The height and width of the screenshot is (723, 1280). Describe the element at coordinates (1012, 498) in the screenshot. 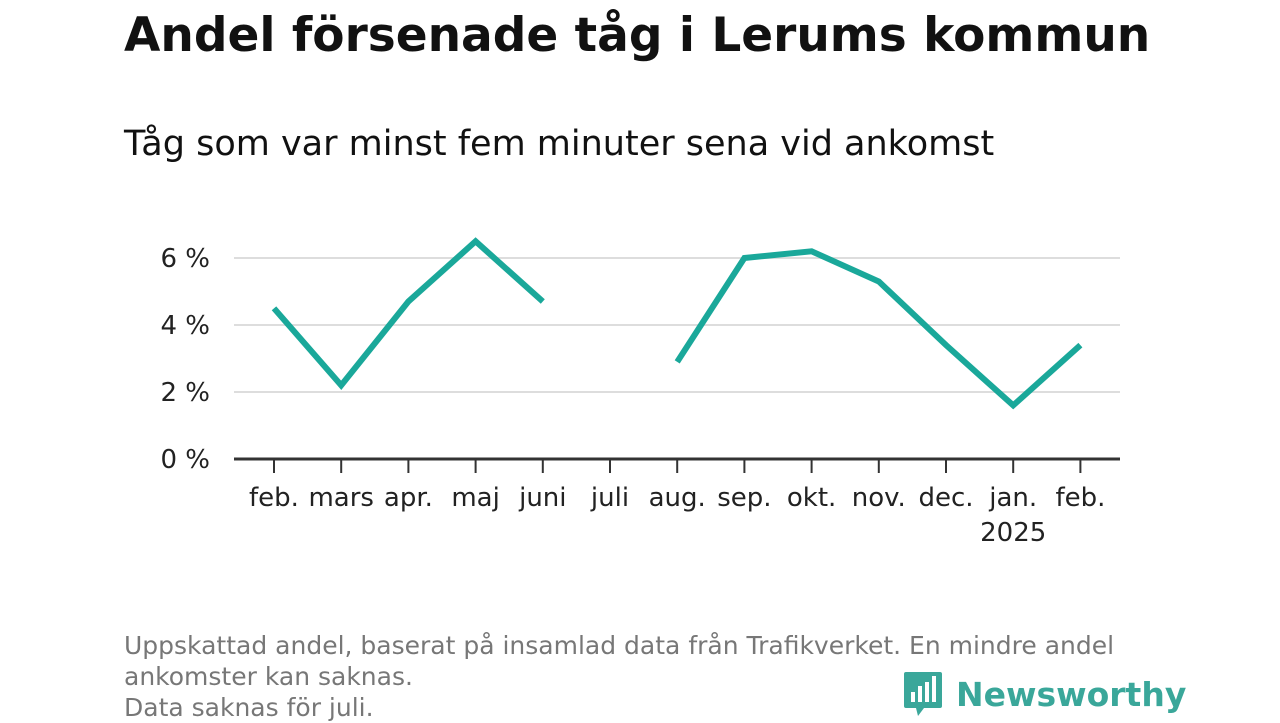

I see `x-tick-label: jan.` at that location.